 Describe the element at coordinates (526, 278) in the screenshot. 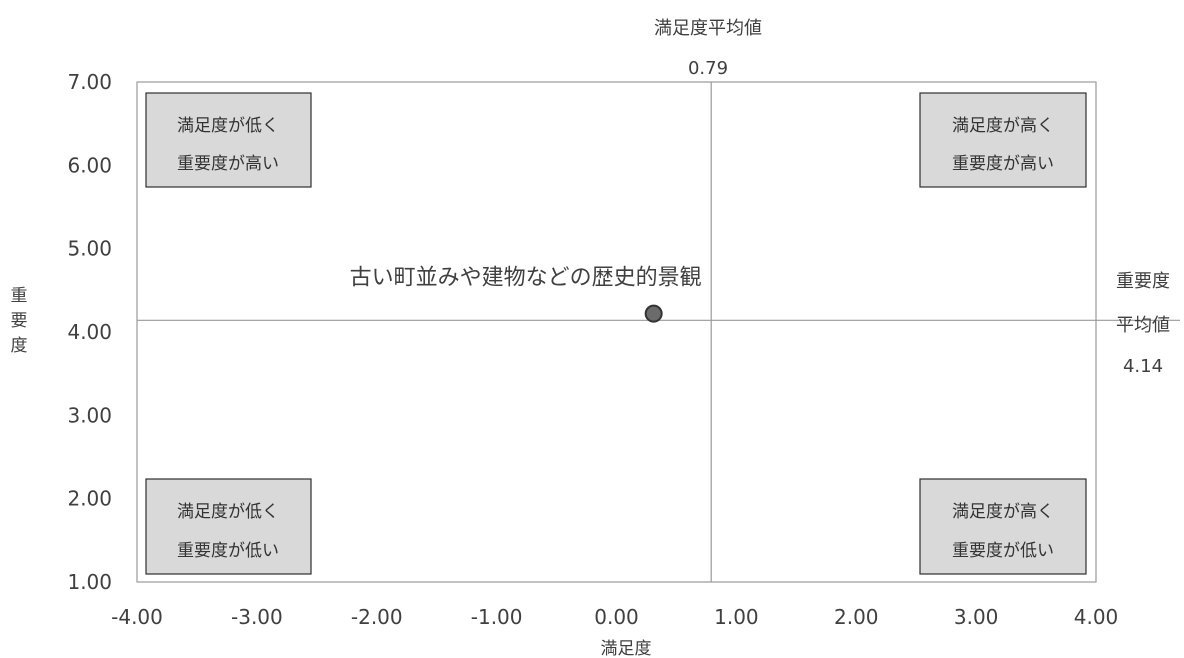

I see `data-point-label: 古い町並みや建物などの歴史的景観` at that location.